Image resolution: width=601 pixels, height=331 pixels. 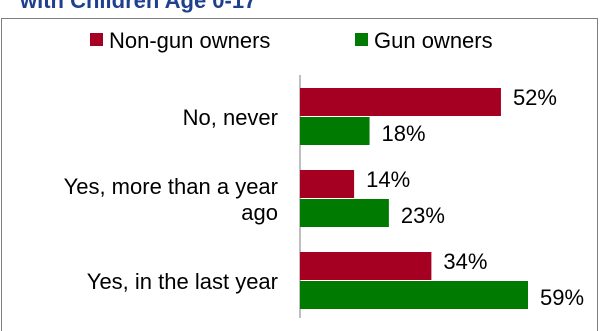 I want to click on chart-title: with Children Age 0-17, so click(x=137, y=6).